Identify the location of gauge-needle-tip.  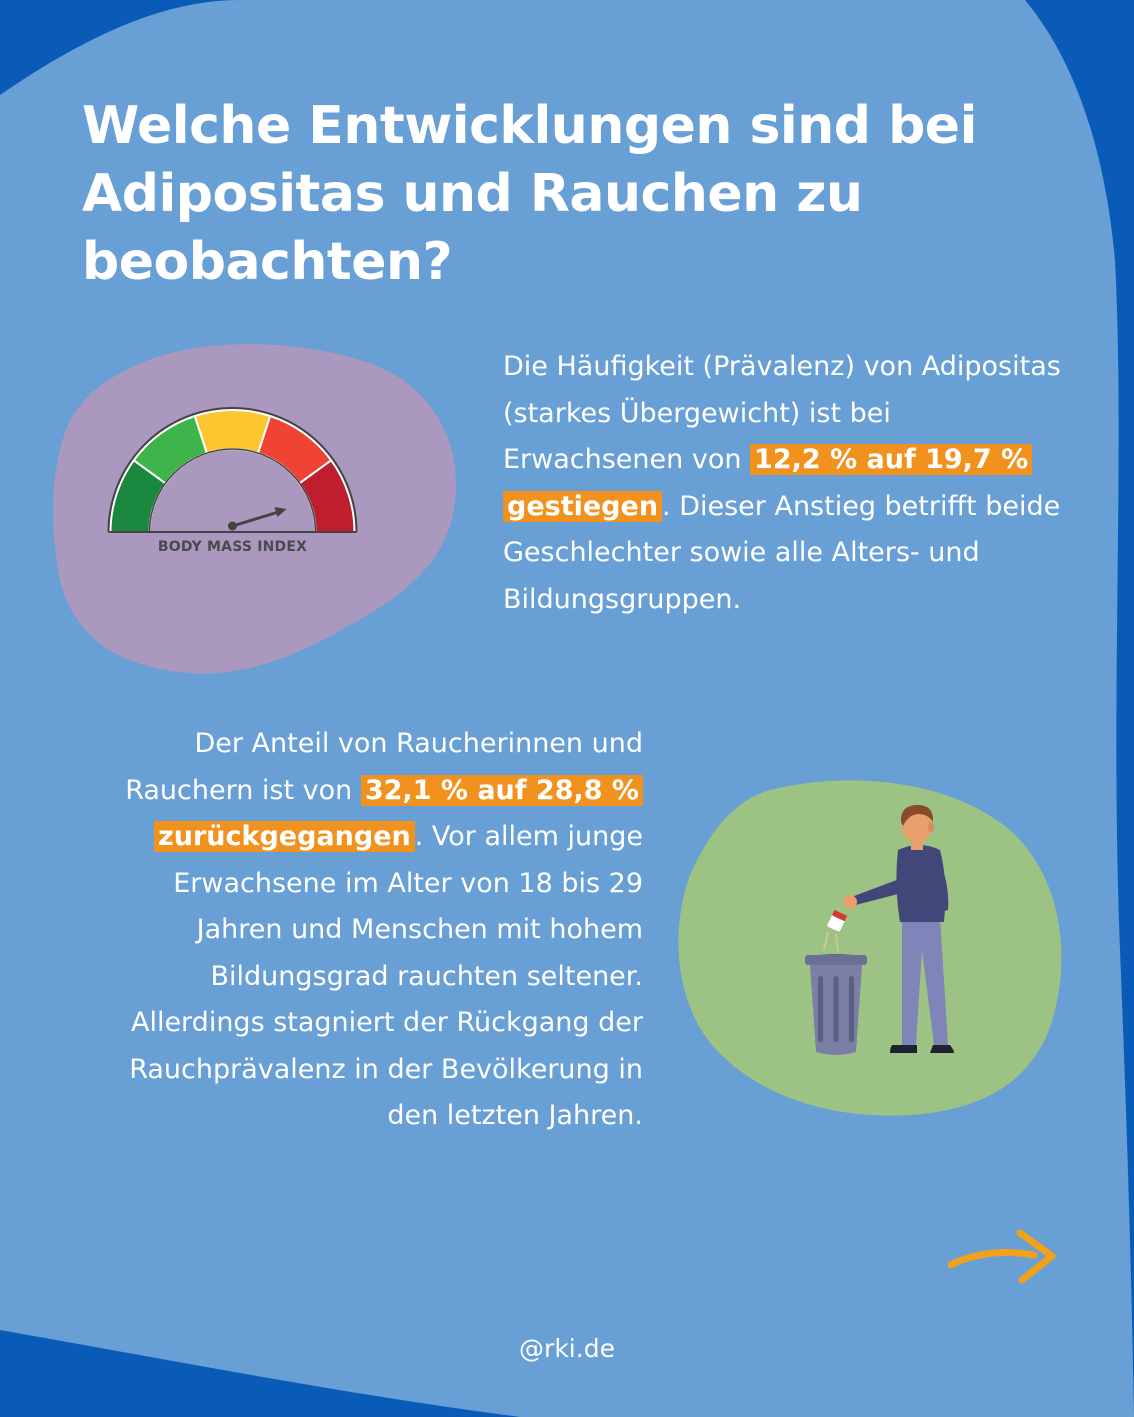
(280, 512).